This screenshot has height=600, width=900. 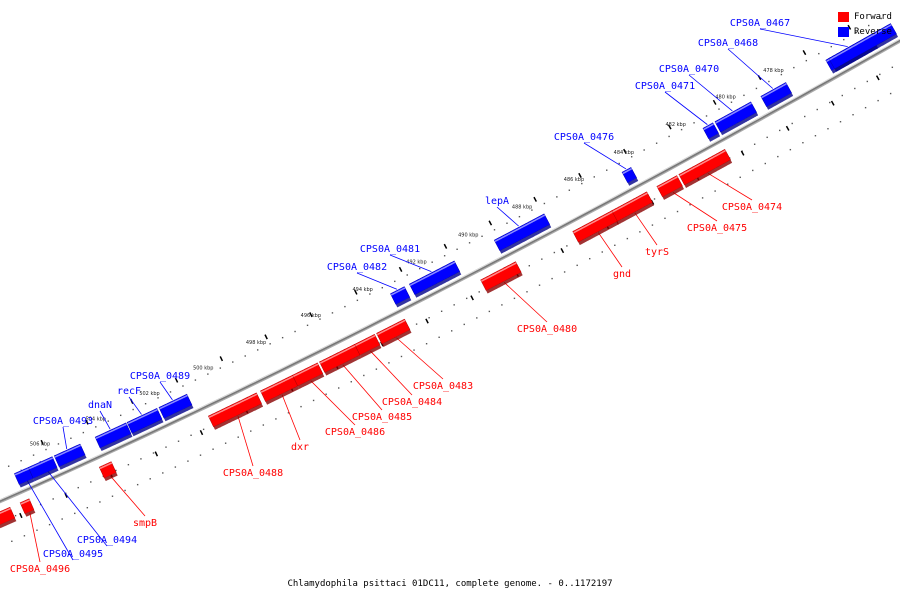 I want to click on gene-recf-shadow, so click(x=148, y=428).